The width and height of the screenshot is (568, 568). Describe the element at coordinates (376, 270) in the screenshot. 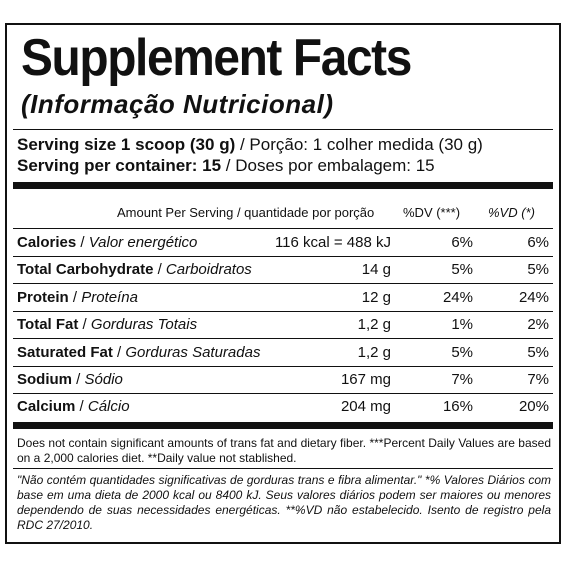

I see `nutrient-amount: 14 g` at that location.